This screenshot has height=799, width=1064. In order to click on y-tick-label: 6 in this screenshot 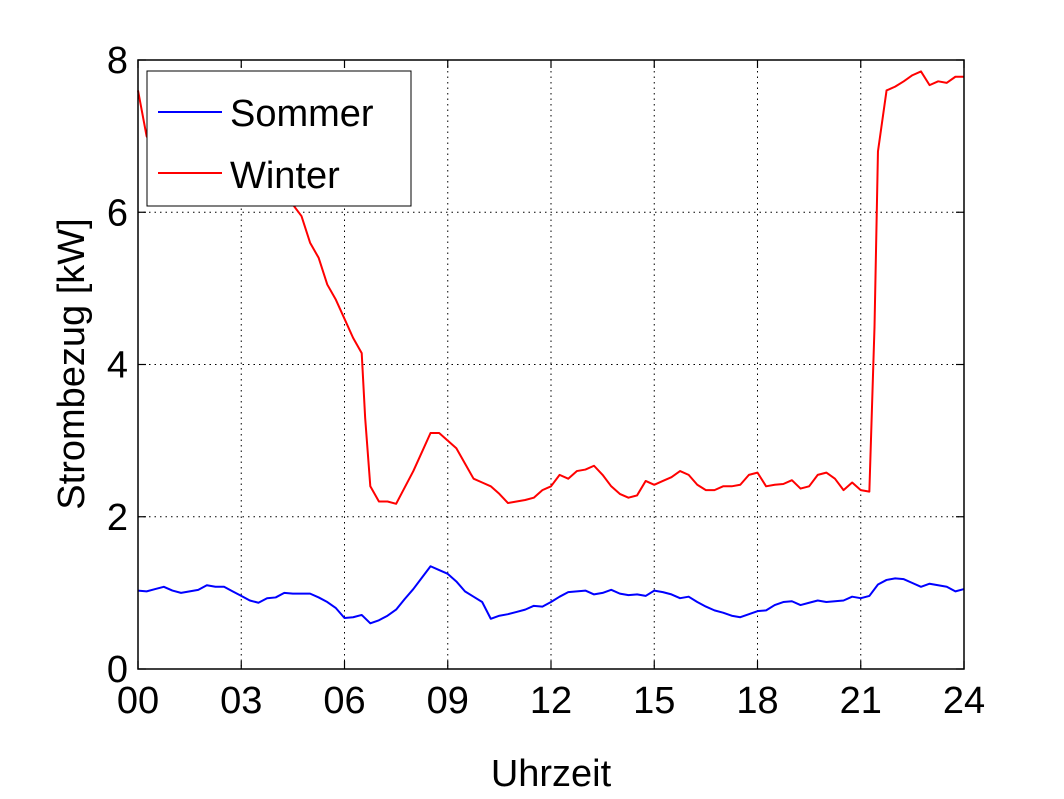, I will do `click(117, 213)`.